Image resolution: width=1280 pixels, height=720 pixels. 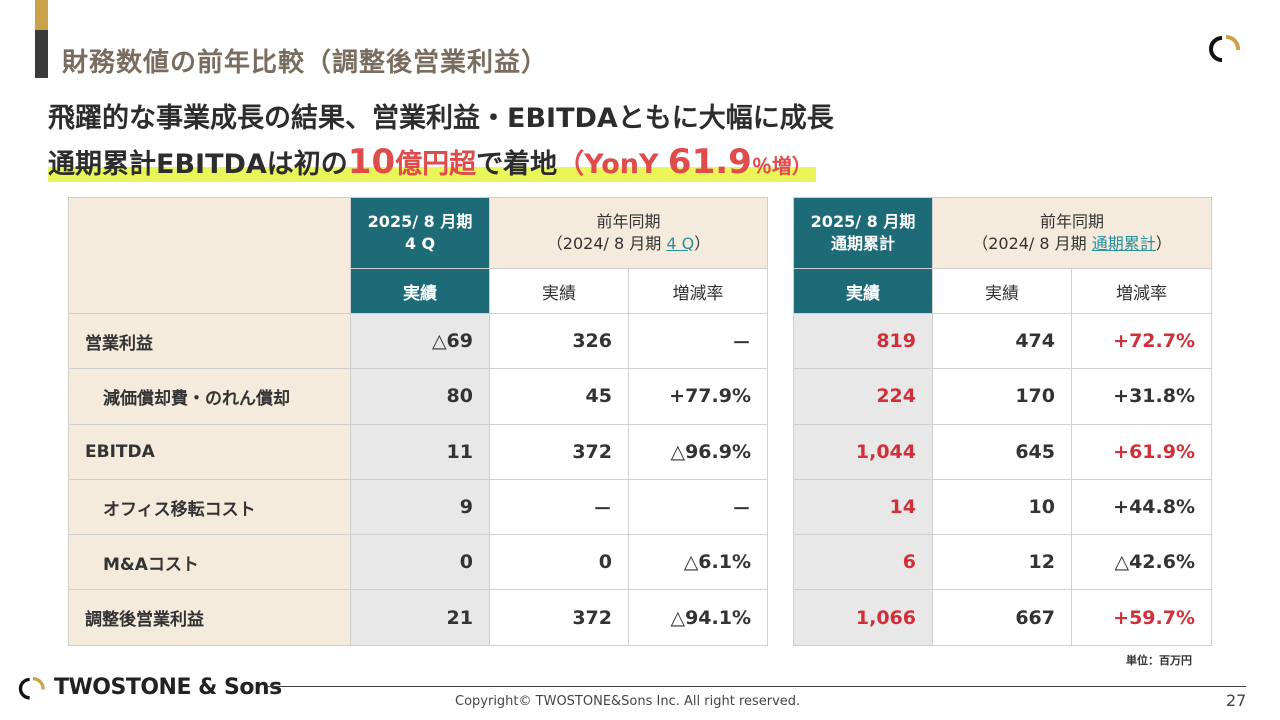 I want to click on table-row: M&Aコスト 0 0 △6.1%, so click(x=418, y=562).